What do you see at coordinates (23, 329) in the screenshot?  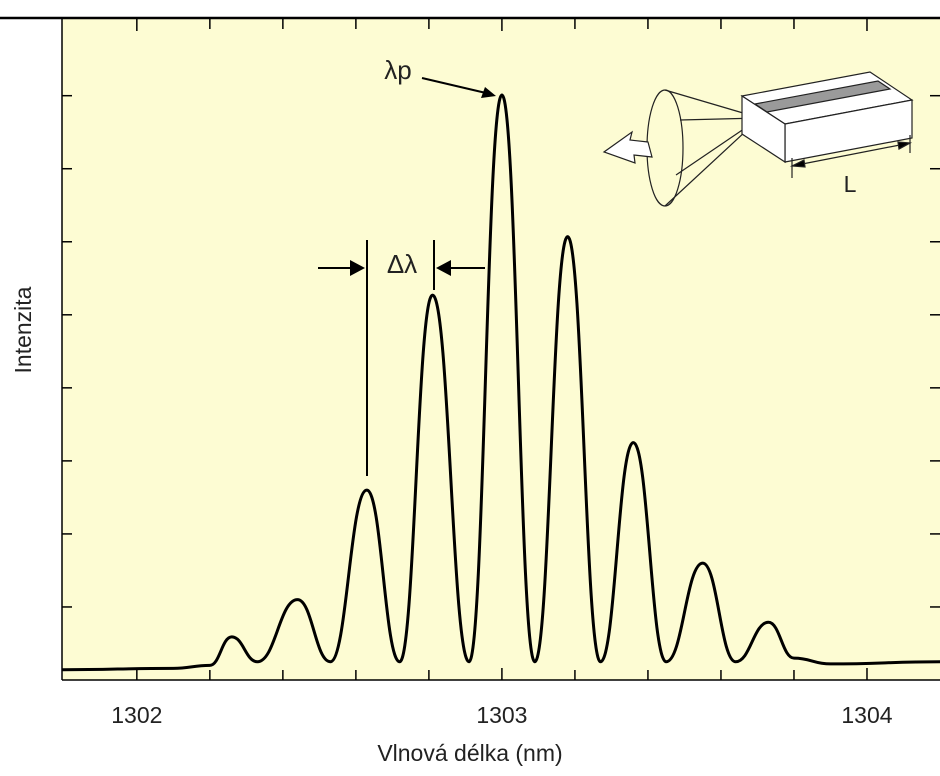 I see `y-axis-label: Intenzita` at bounding box center [23, 329].